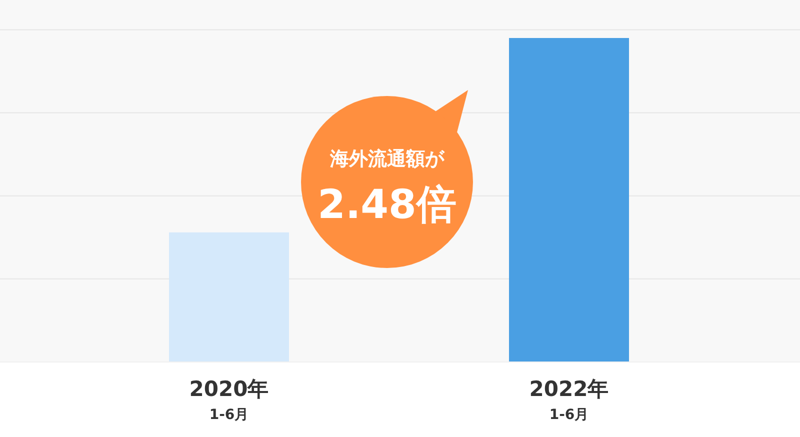 The image size is (800, 437). I want to click on x-tick-label: 2022年 1-6月, so click(569, 400).